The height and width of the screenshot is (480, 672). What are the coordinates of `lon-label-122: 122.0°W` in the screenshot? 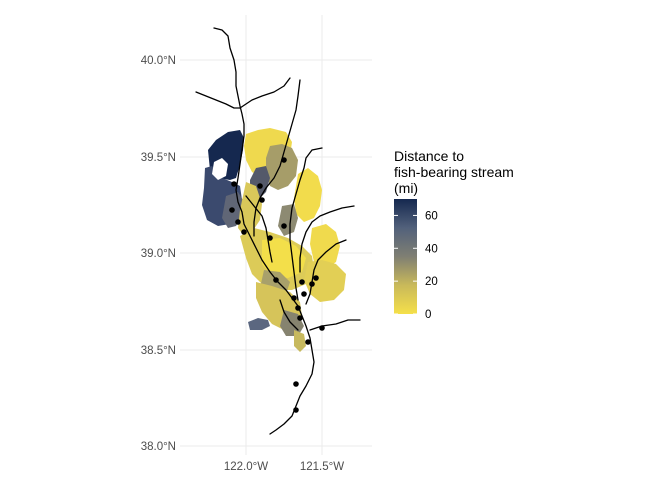 It's located at (246, 467).